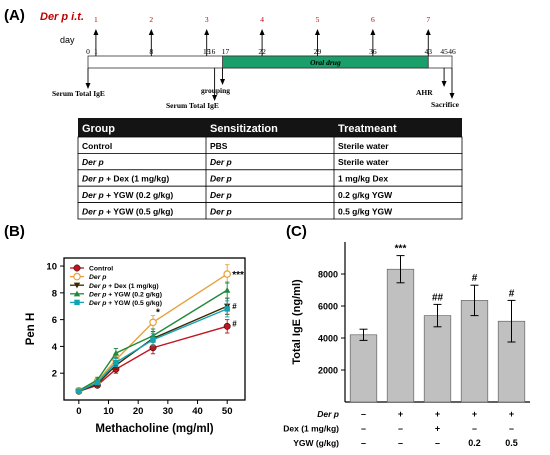 Image resolution: width=550 pixels, height=455 pixels. What do you see at coordinates (373, 19) in the screenshot?
I see `sensitization-number: 6` at bounding box center [373, 19].